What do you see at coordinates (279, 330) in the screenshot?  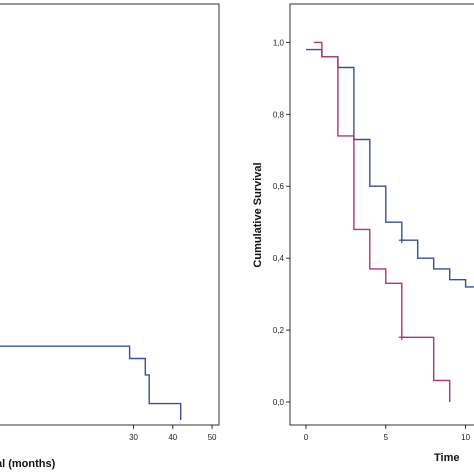 I see `right-y-tick-label-1: 0,2` at bounding box center [279, 330].